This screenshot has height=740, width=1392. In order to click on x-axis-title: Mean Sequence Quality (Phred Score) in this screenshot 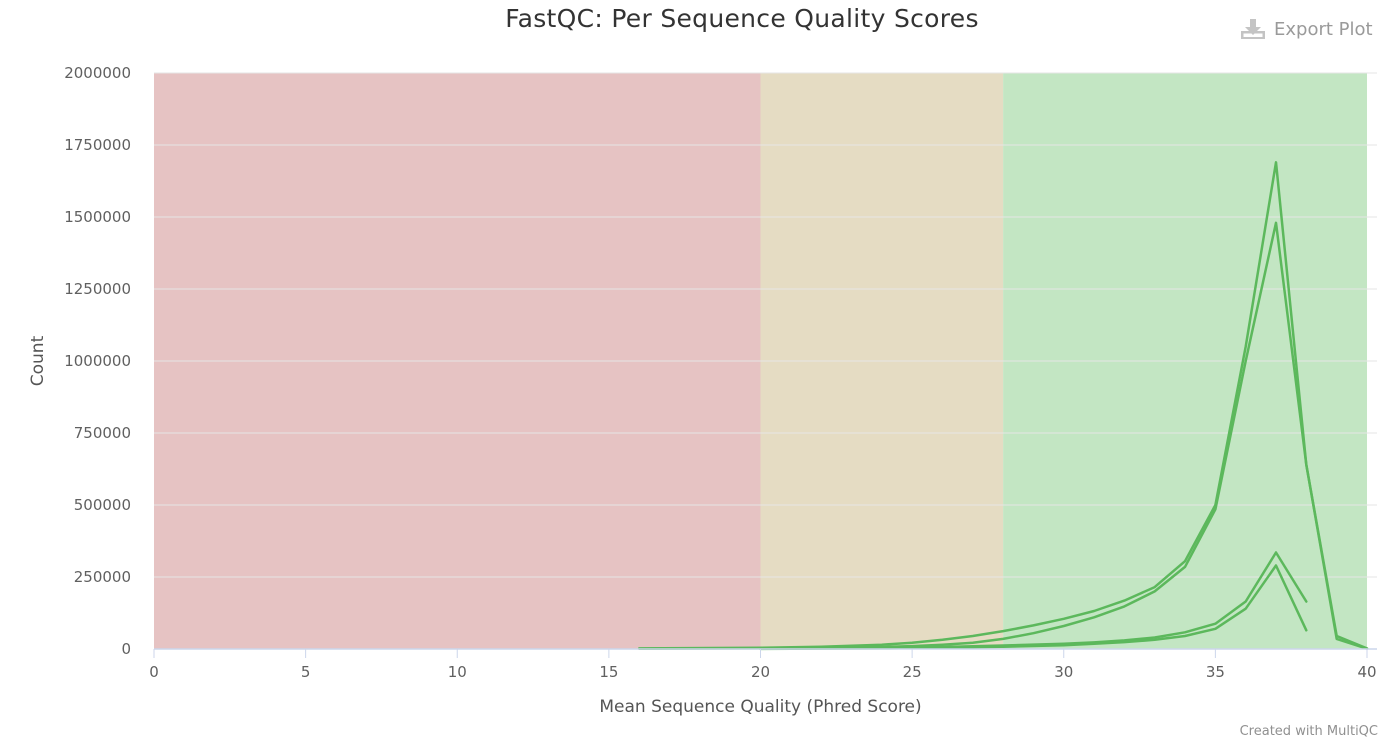, I will do `click(760, 707)`.